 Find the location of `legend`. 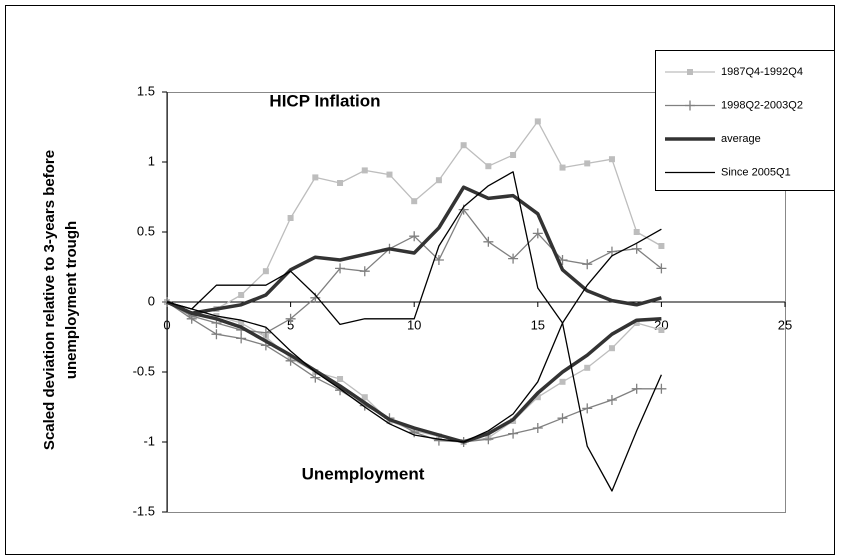

legend is located at coordinates (745, 120).